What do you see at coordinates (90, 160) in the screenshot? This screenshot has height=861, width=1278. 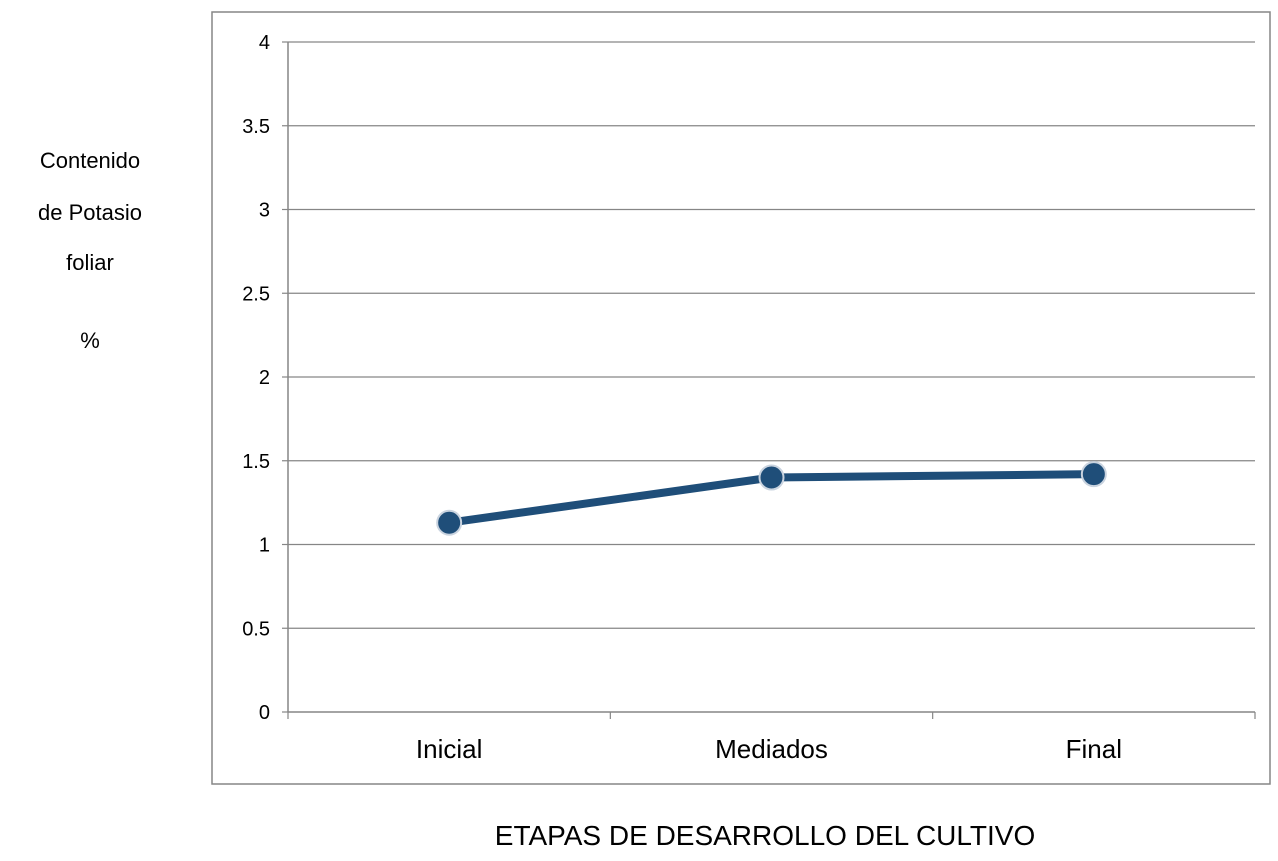 I see `y-axis-label-line-1: Contenido` at bounding box center [90, 160].